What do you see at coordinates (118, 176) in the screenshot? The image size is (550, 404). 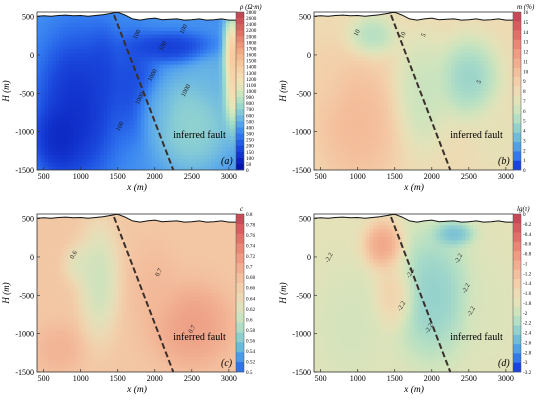 I see `x-tick-label: 1500` at bounding box center [118, 176].